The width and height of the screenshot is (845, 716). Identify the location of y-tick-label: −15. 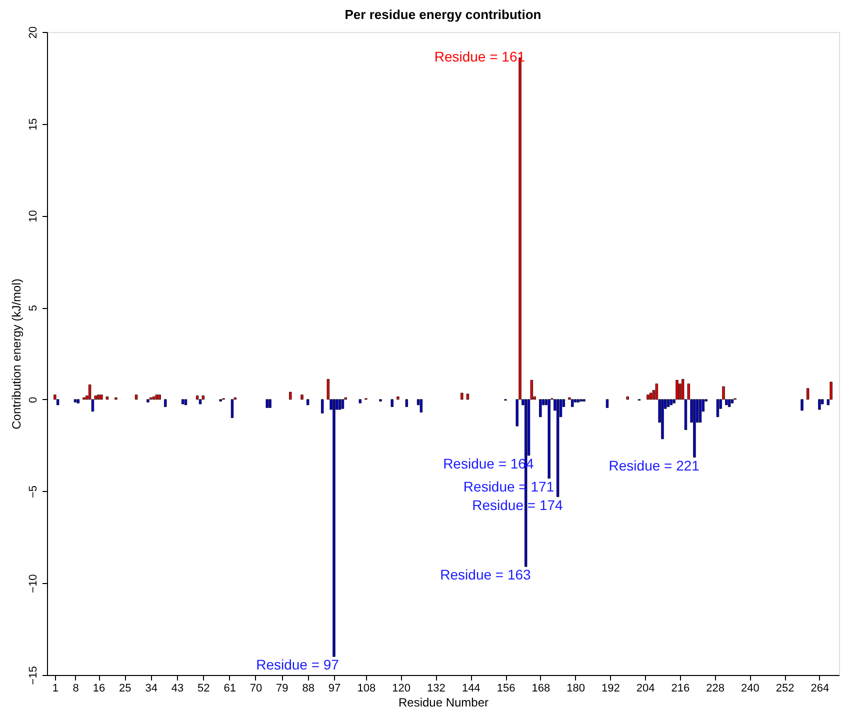
(34, 675).